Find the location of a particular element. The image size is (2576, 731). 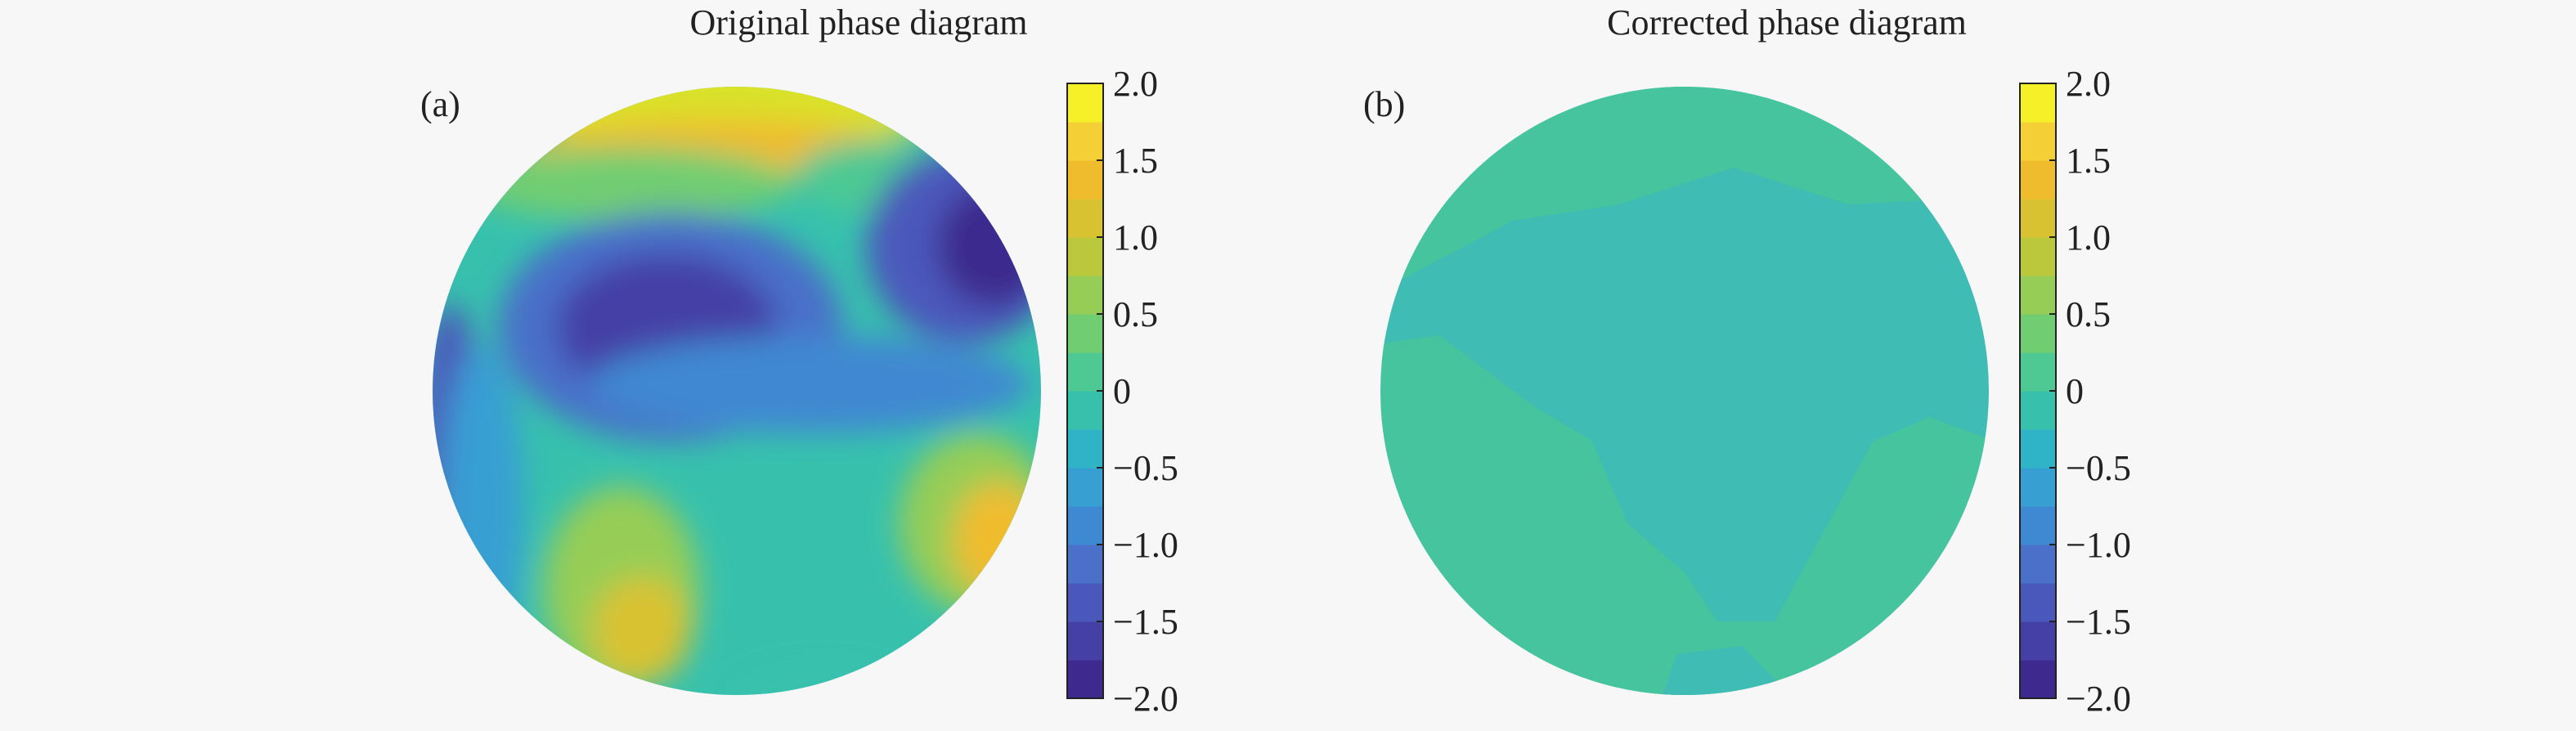

panel-b-title: Corrected phase diagram is located at coordinates (1787, 22).